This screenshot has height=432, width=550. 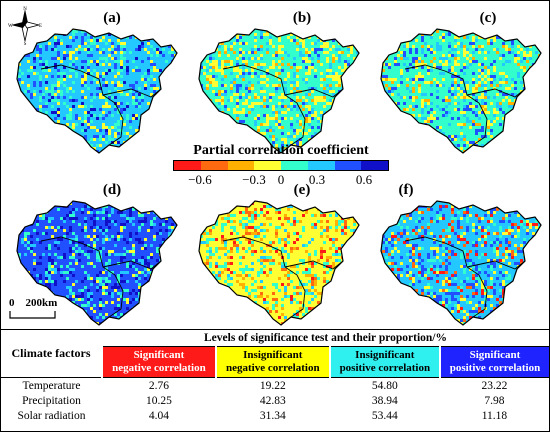 I want to click on panel-label-c: (c), so click(x=488, y=18).